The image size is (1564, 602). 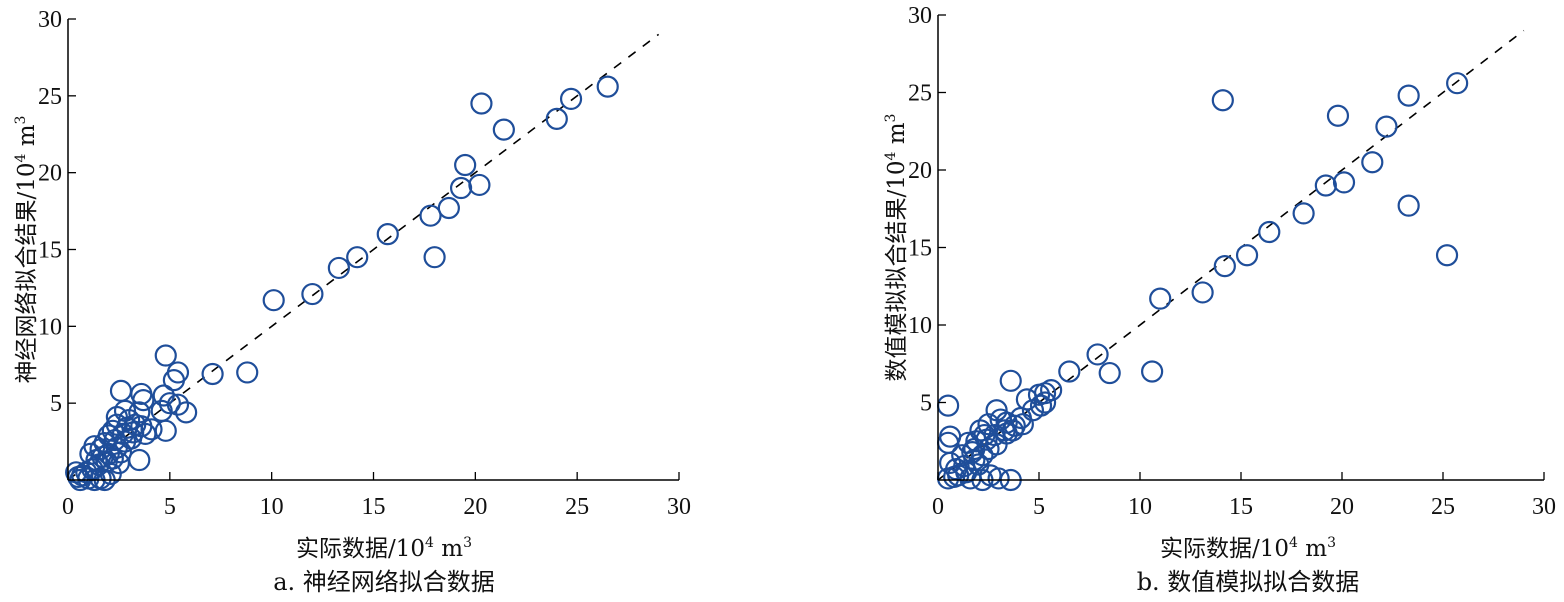 I want to click on y-axis-label-mid: m, so click(x=27, y=138).